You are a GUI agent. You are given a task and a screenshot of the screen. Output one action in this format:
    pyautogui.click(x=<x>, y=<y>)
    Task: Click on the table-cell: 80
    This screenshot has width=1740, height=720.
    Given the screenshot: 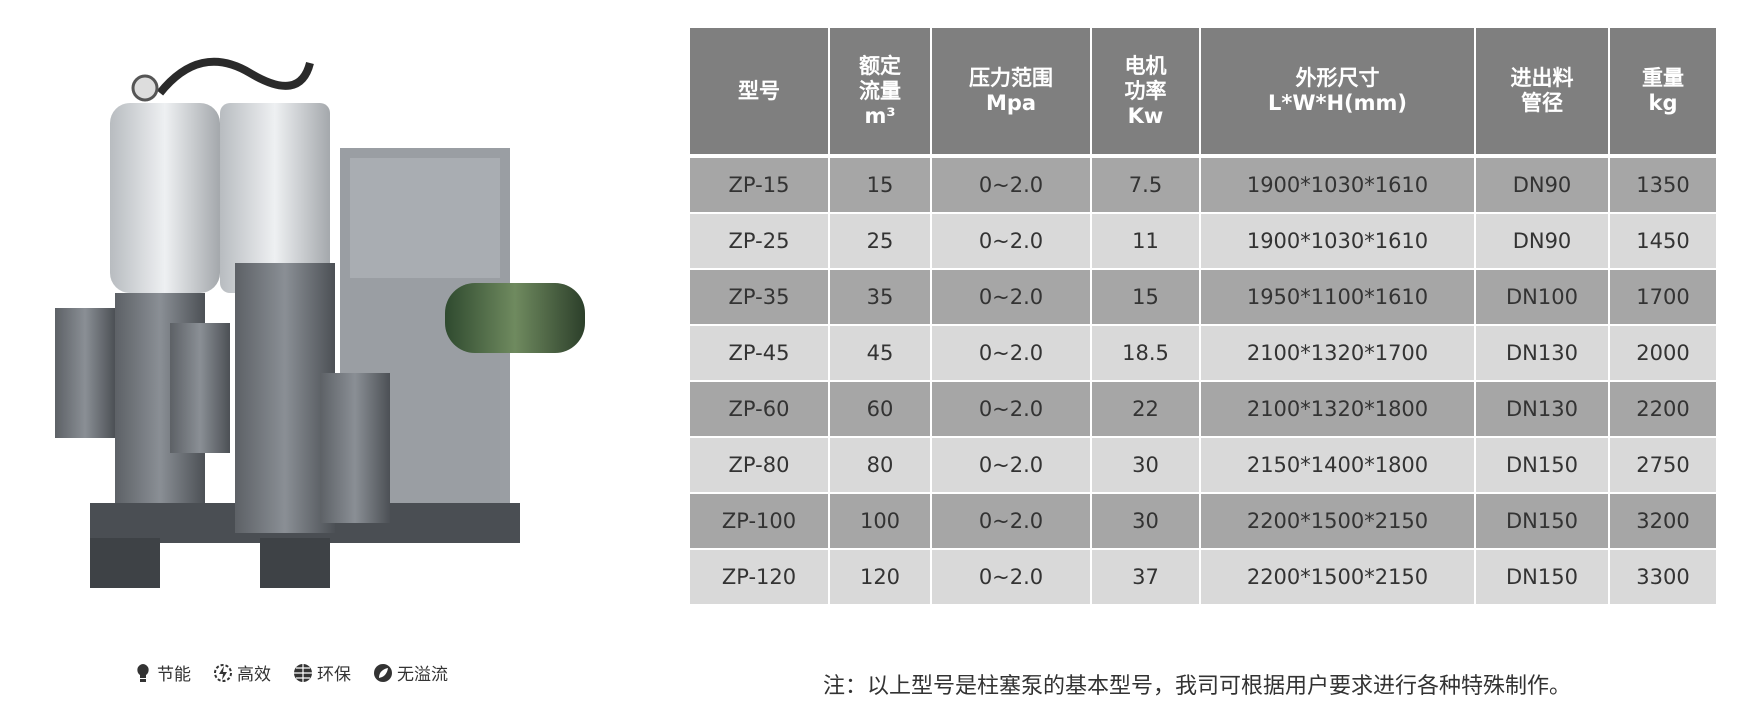 What is the action you would take?
    pyautogui.click(x=880, y=466)
    